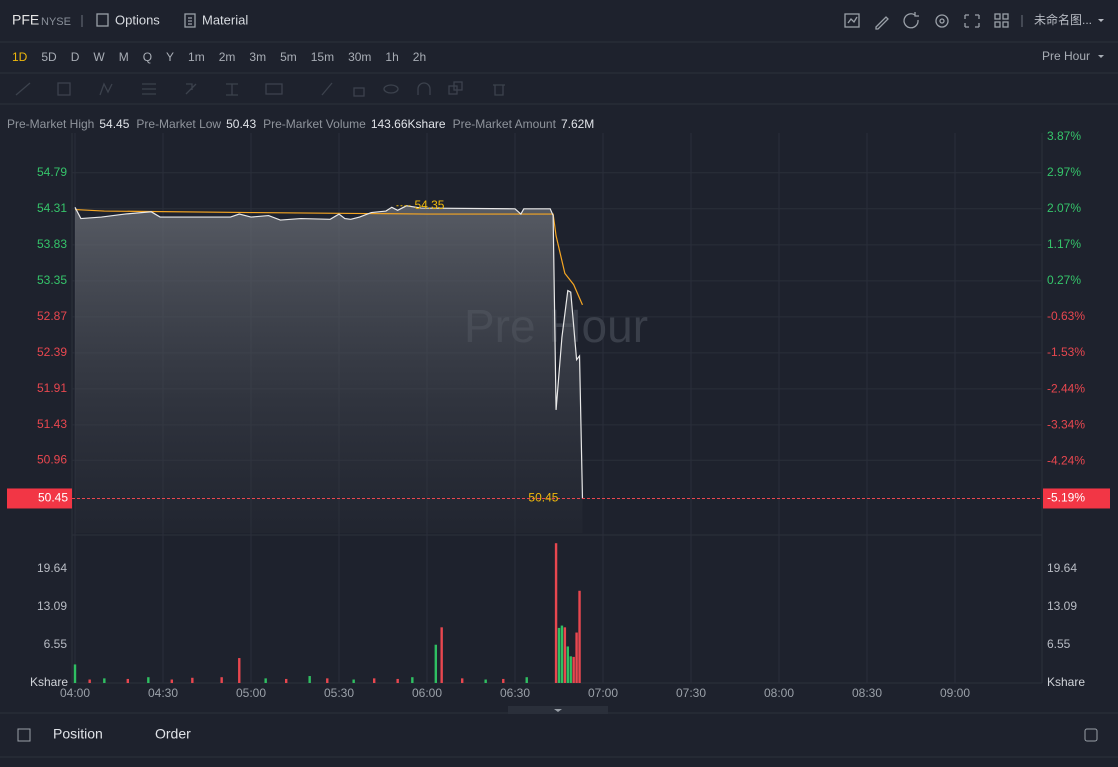  What do you see at coordinates (1064, 208) in the screenshot?
I see `y2-tick-label: 2.07%` at bounding box center [1064, 208].